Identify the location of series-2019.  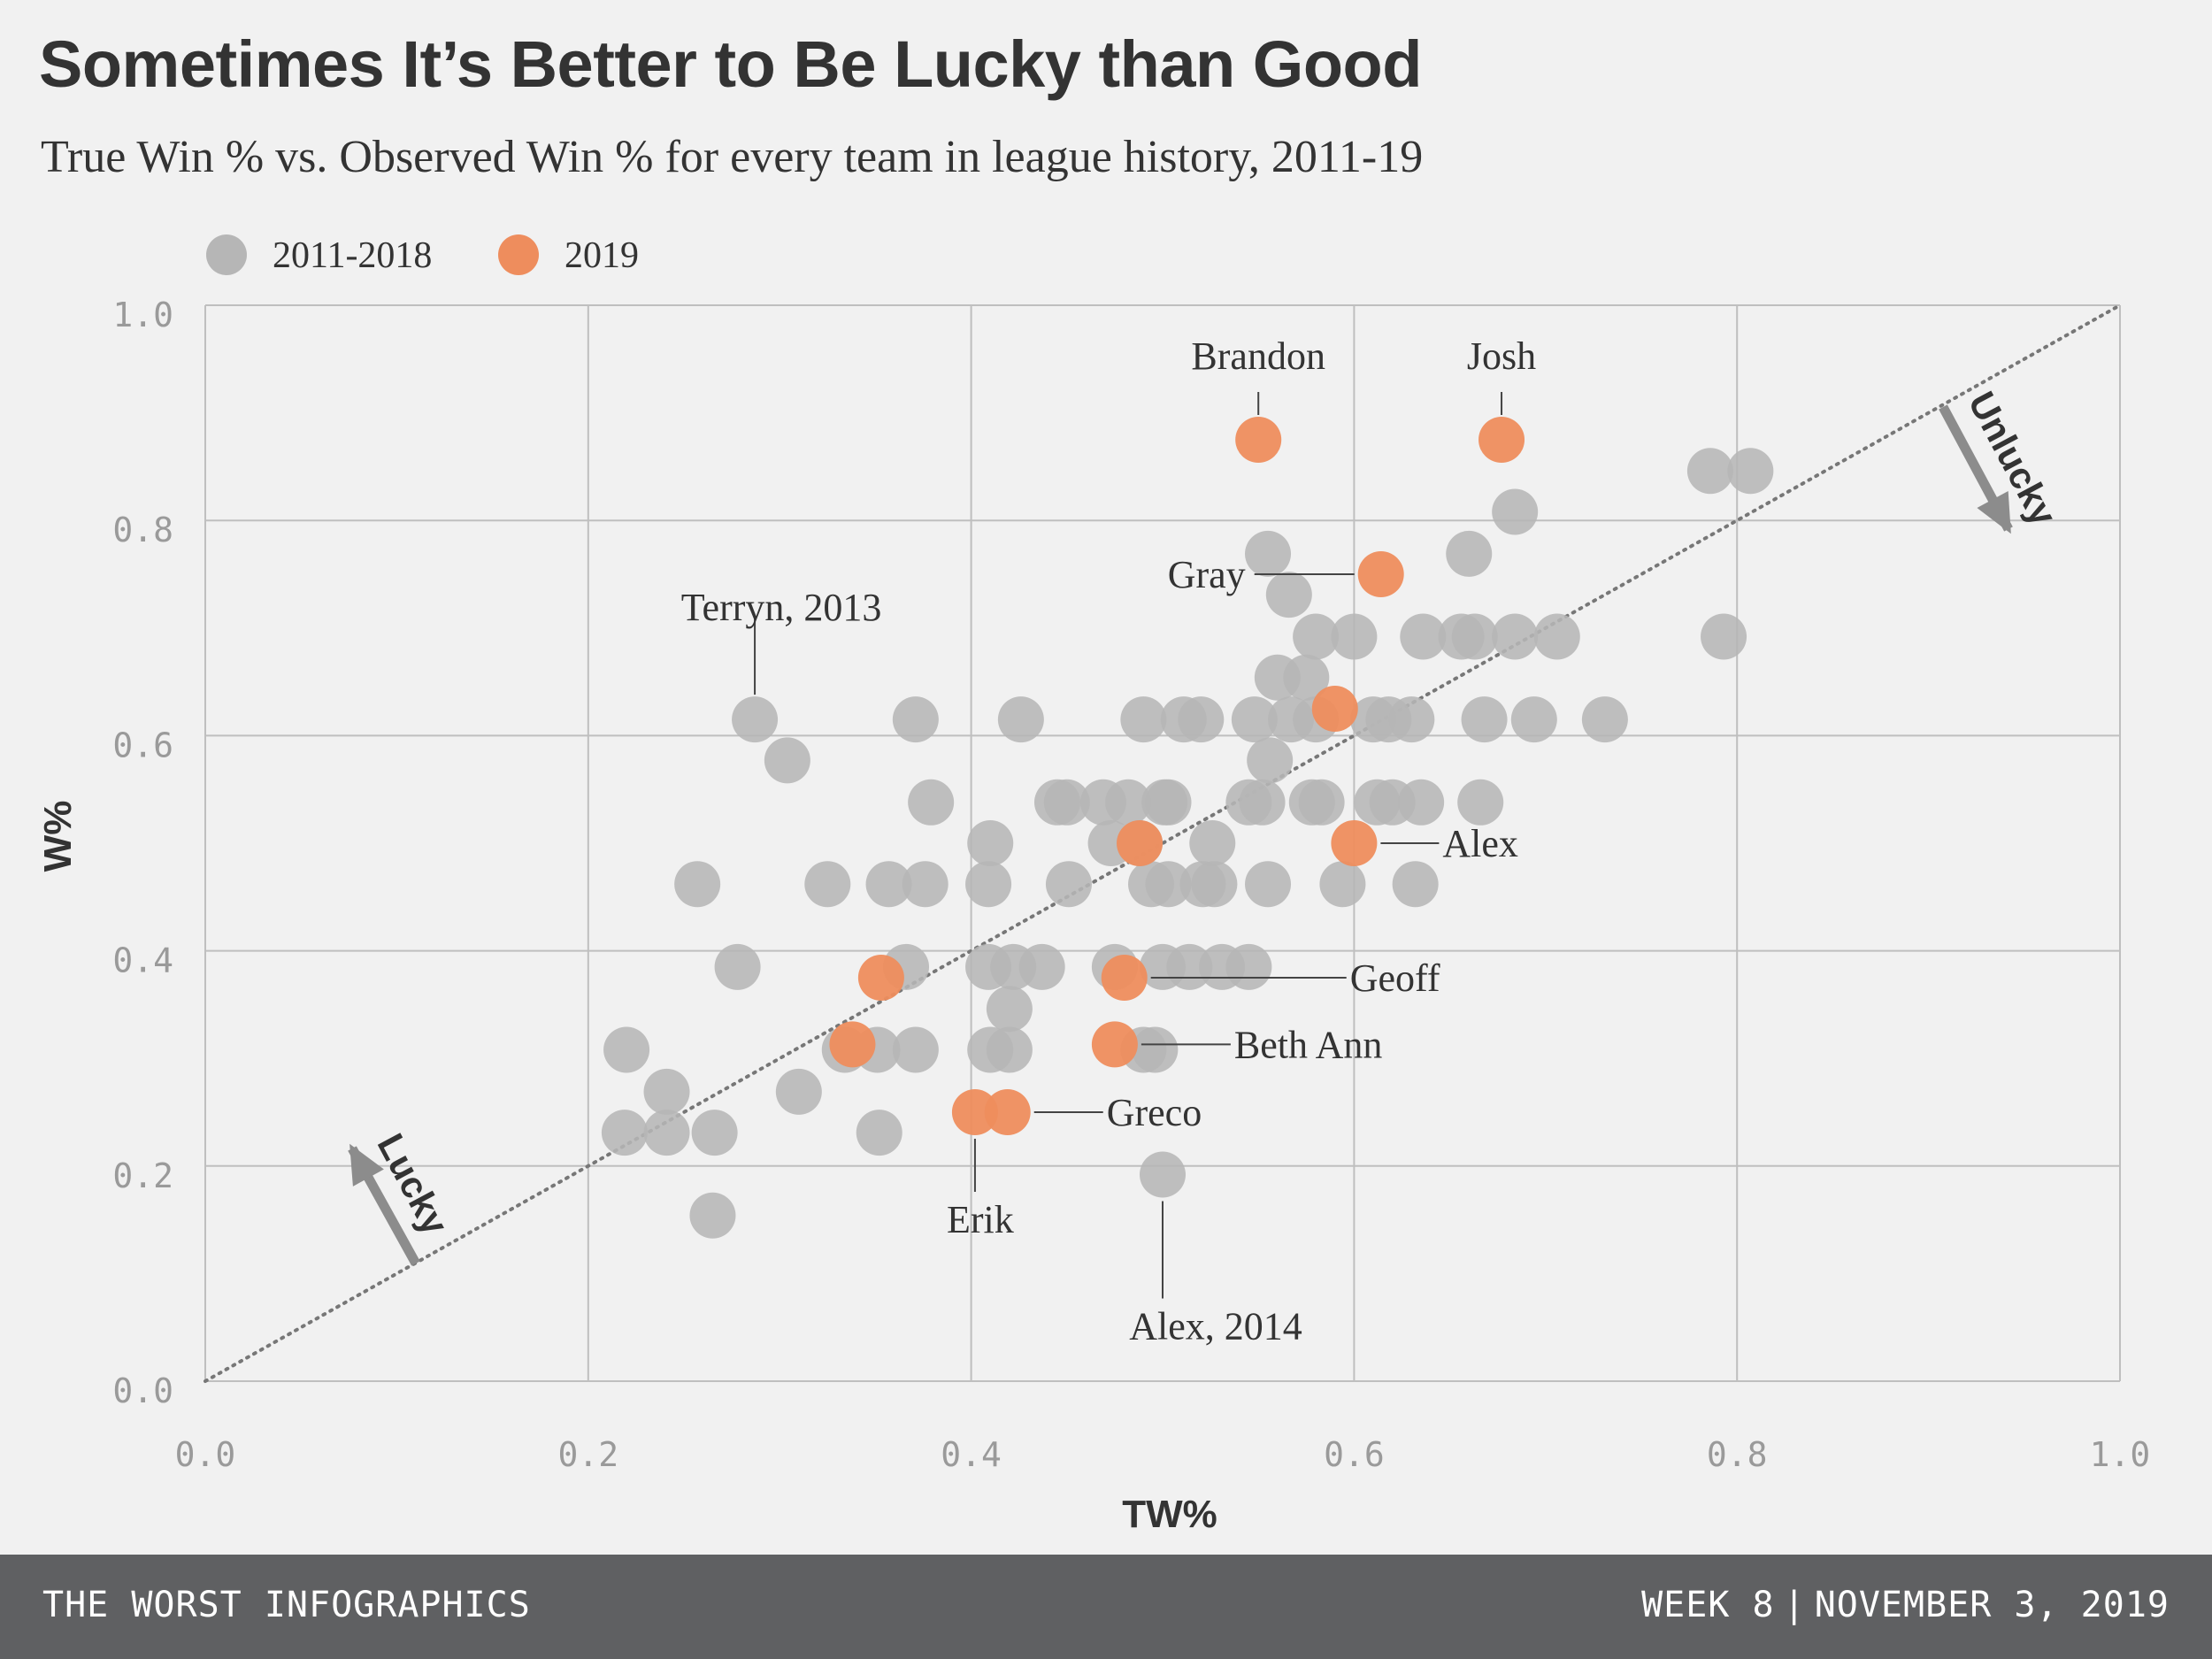
(1177, 776).